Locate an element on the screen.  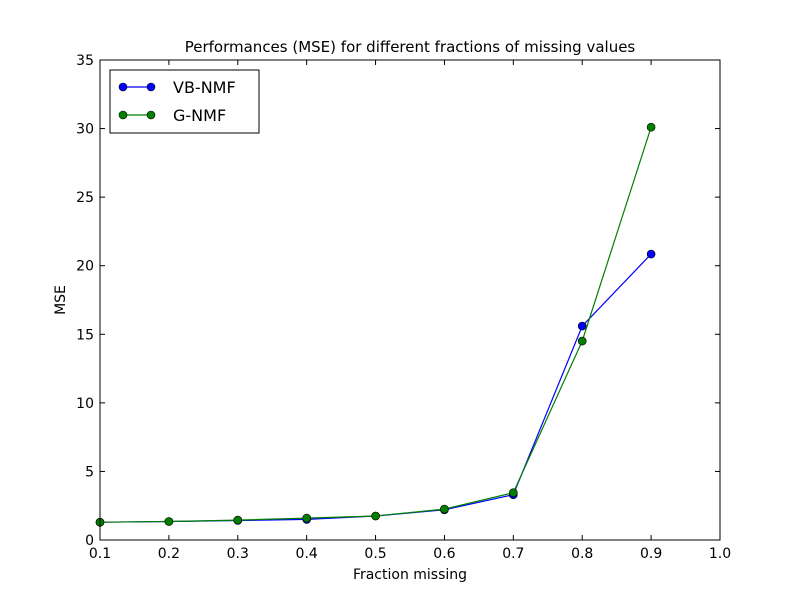
x-tick-label: 0.5 is located at coordinates (375, 554).